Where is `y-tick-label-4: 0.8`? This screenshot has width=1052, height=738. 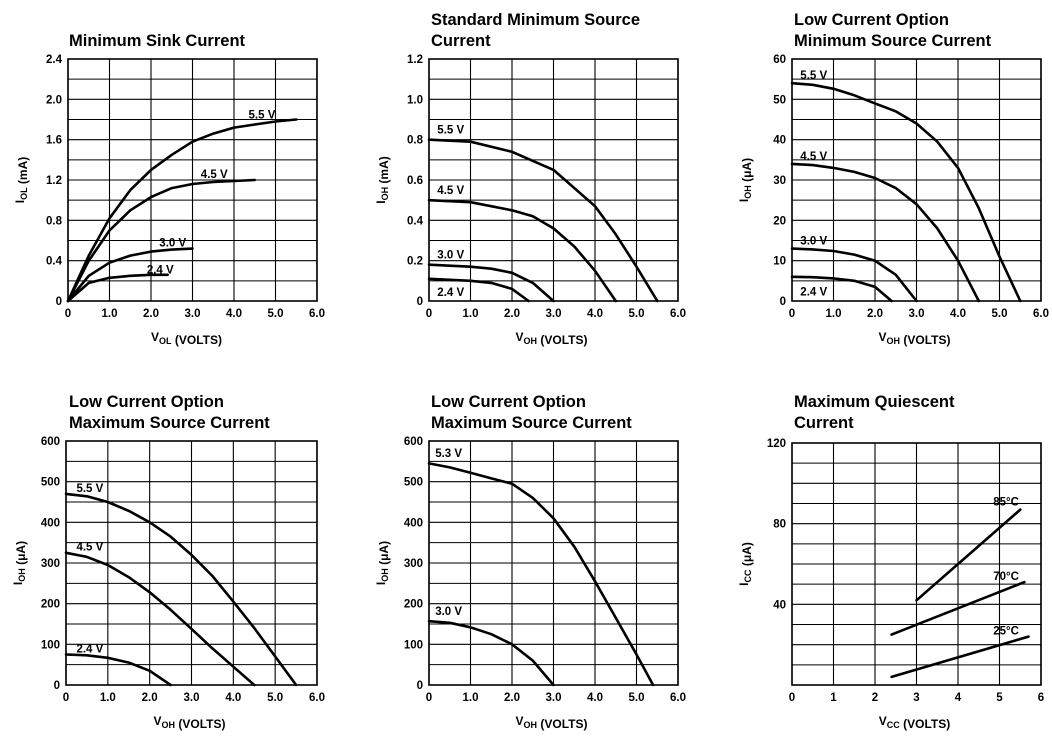
y-tick-label-4: 0.8 is located at coordinates (415, 141).